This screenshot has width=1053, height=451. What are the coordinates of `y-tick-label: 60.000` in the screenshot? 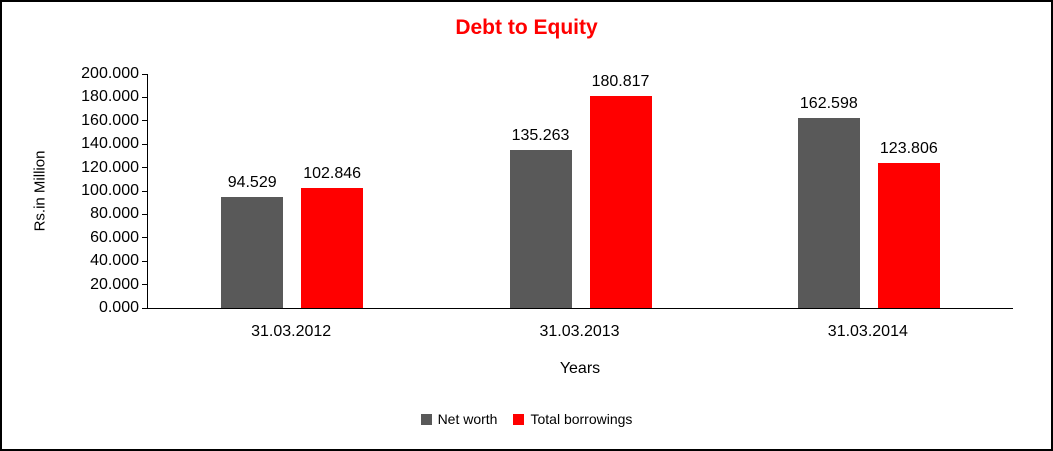 It's located at (114, 237).